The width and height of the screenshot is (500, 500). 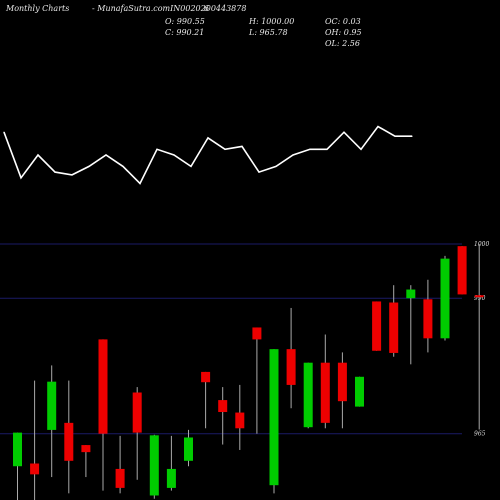 I want to click on period-label: 6, so click(x=207, y=8).